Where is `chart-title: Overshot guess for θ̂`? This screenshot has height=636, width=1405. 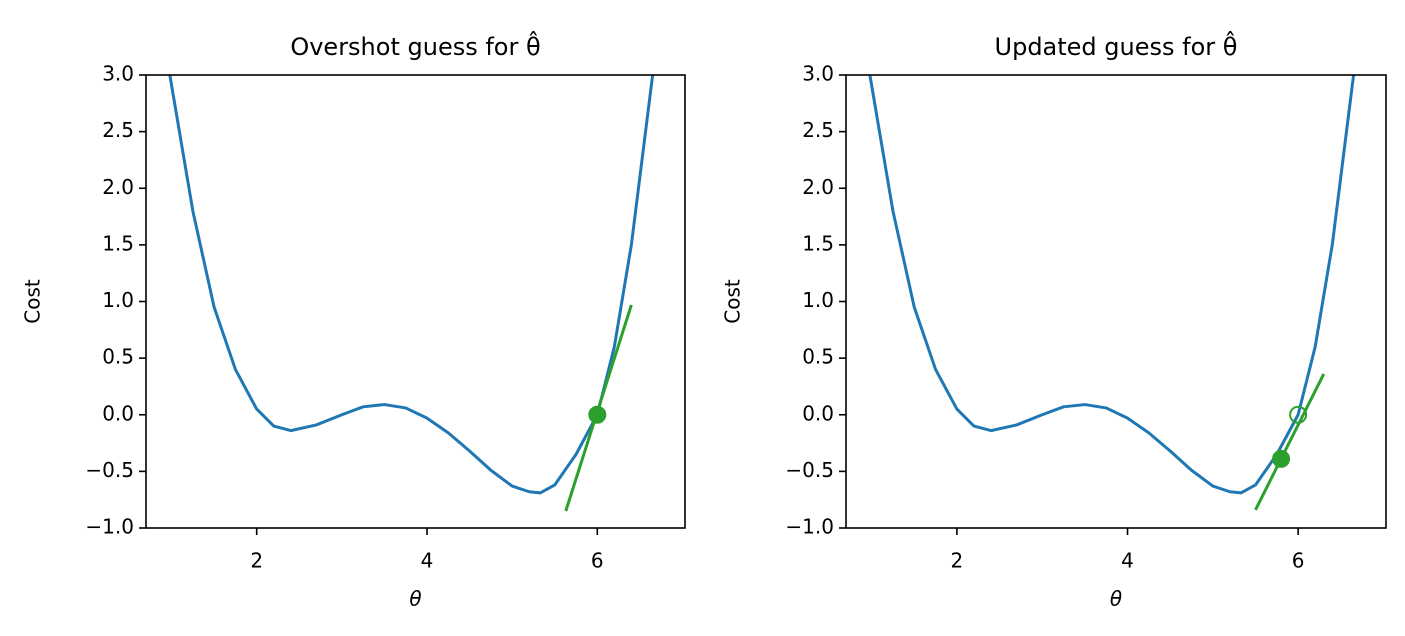
chart-title: Overshot guess for θ̂ is located at coordinates (415, 46).